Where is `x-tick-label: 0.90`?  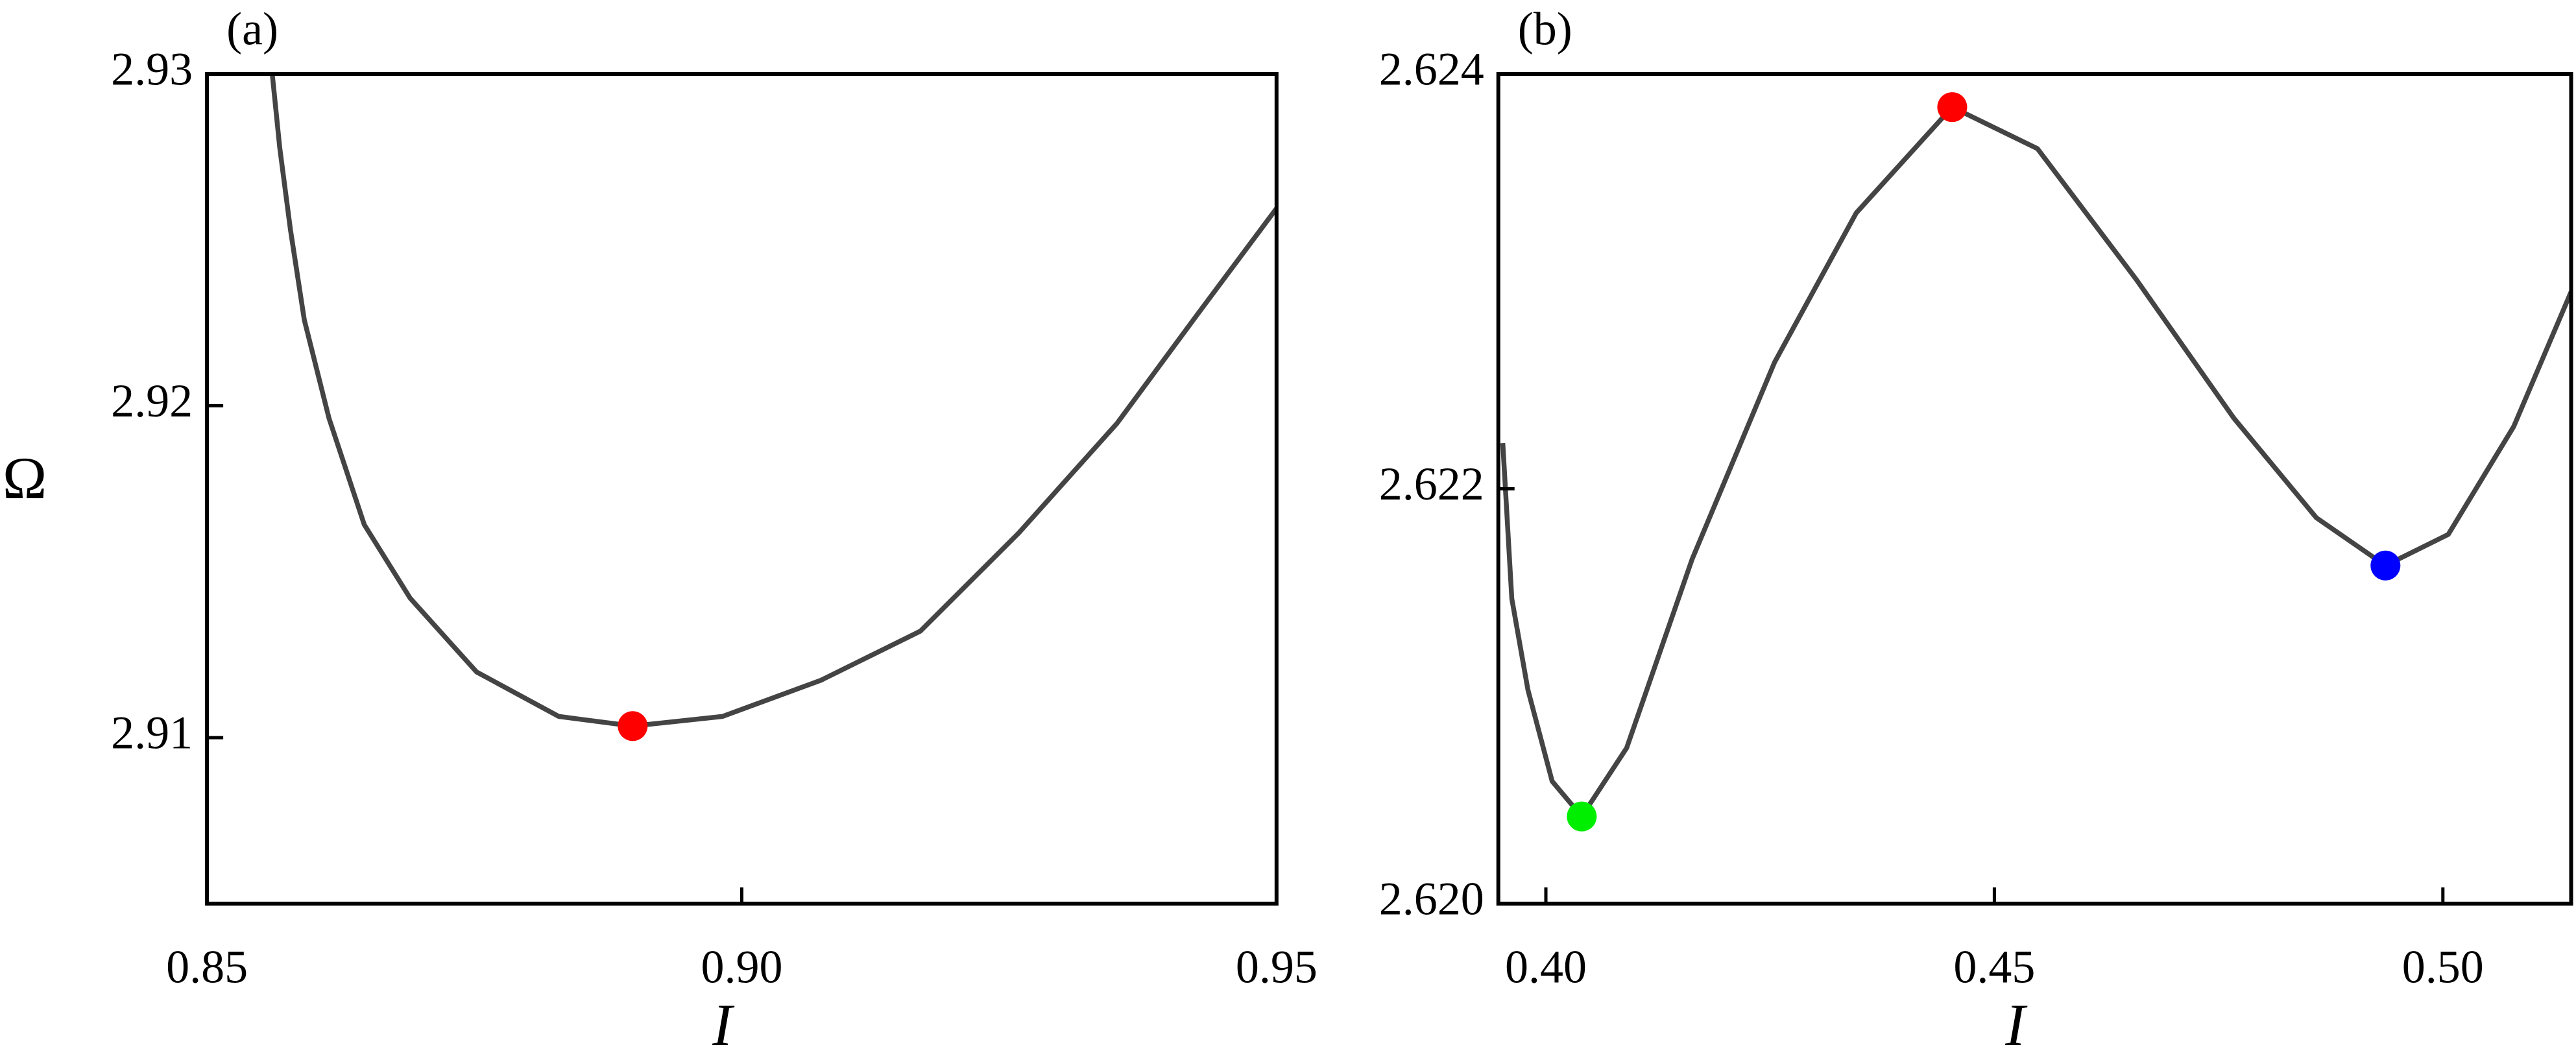 x-tick-label: 0.90 is located at coordinates (741, 967).